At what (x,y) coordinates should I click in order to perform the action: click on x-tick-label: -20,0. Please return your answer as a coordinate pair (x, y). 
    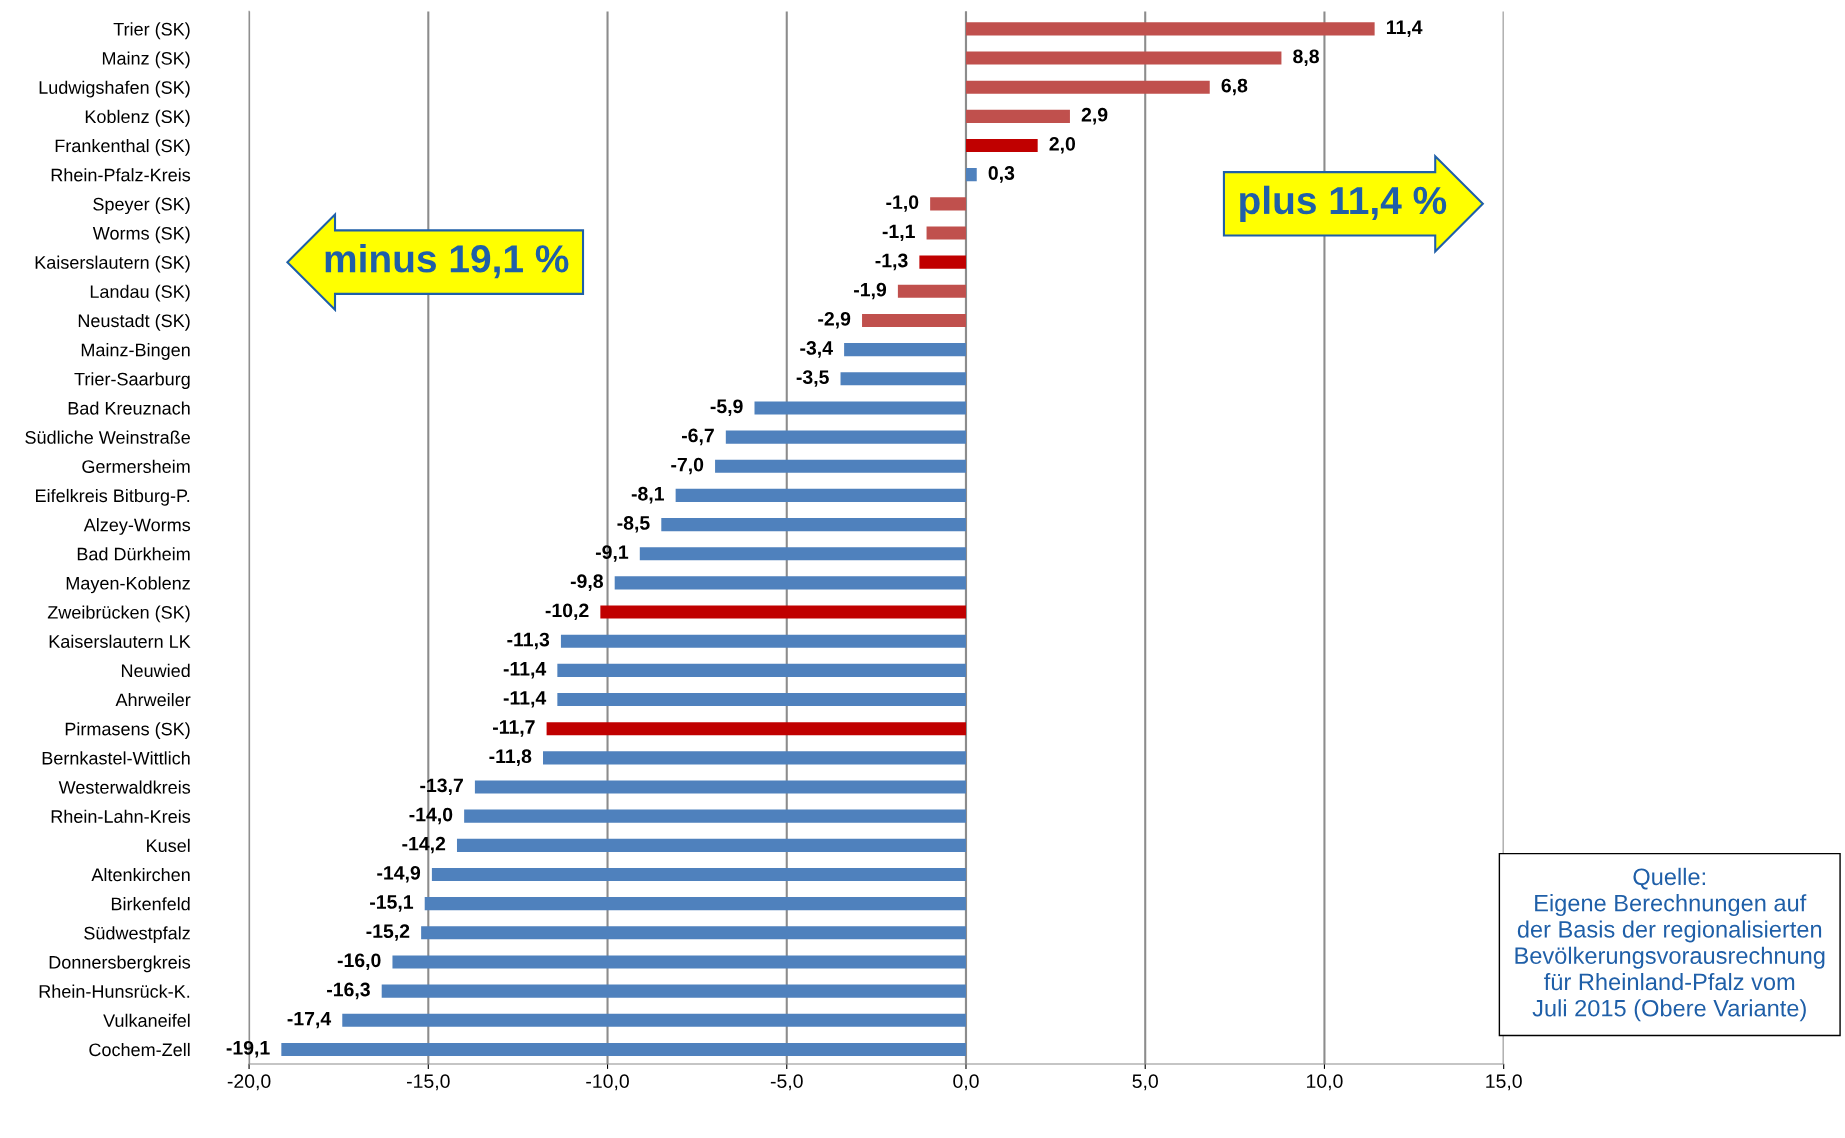
    Looking at the image, I should click on (249, 1082).